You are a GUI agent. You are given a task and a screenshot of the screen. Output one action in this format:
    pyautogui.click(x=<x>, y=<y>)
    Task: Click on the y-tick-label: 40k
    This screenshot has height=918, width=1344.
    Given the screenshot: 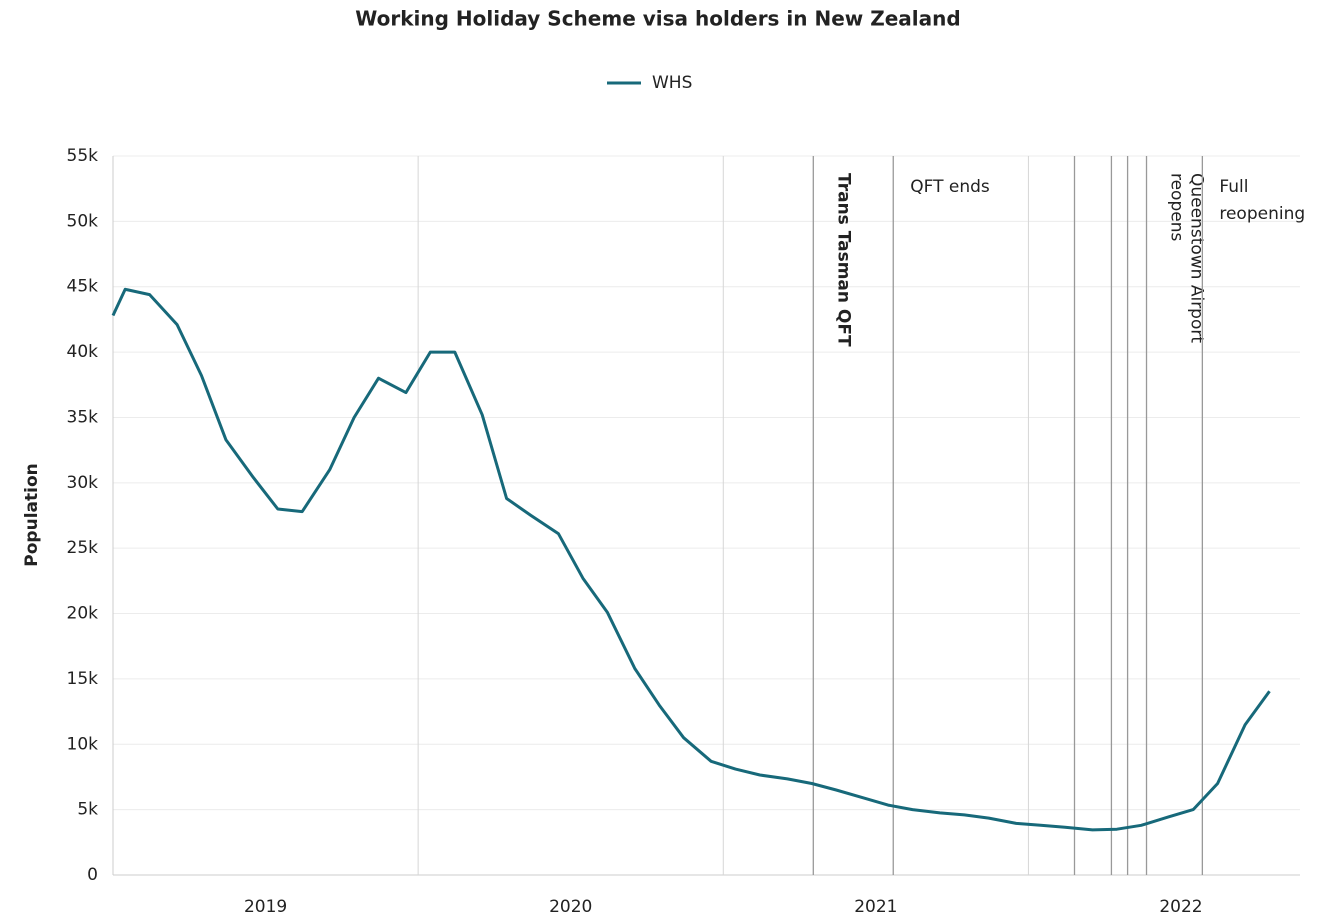 What is the action you would take?
    pyautogui.click(x=83, y=352)
    